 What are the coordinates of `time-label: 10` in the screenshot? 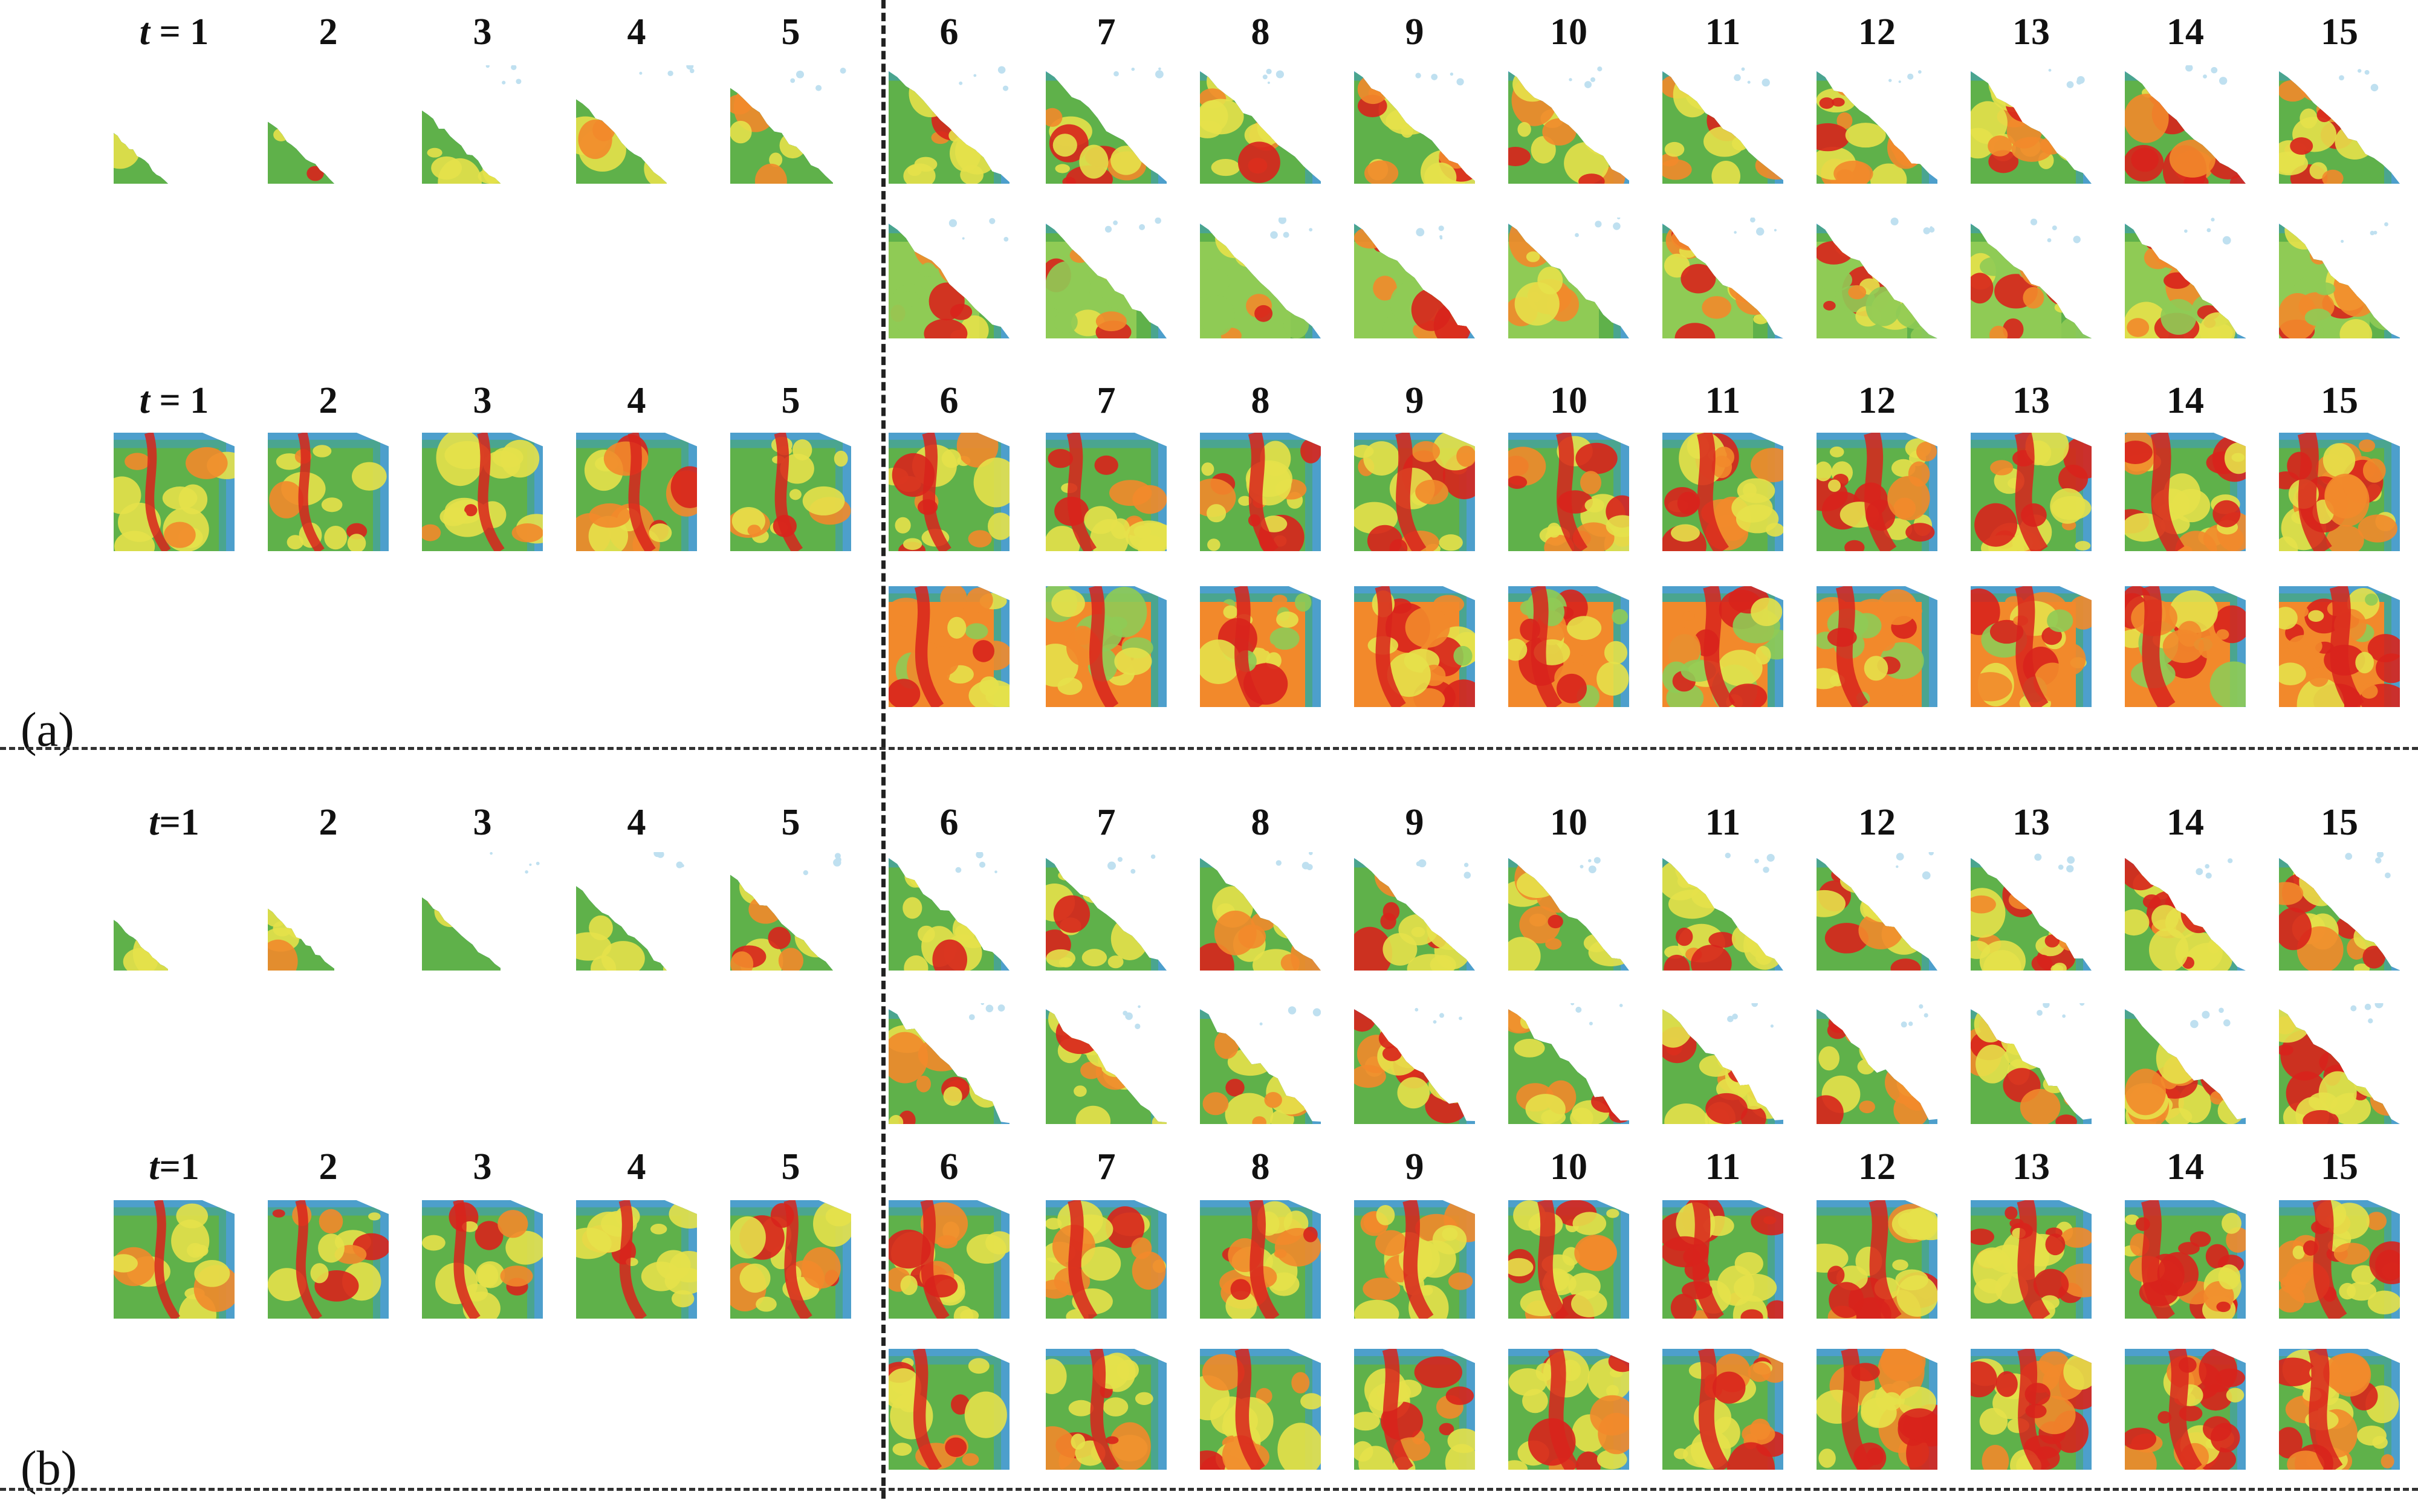 It's located at (1569, 822).